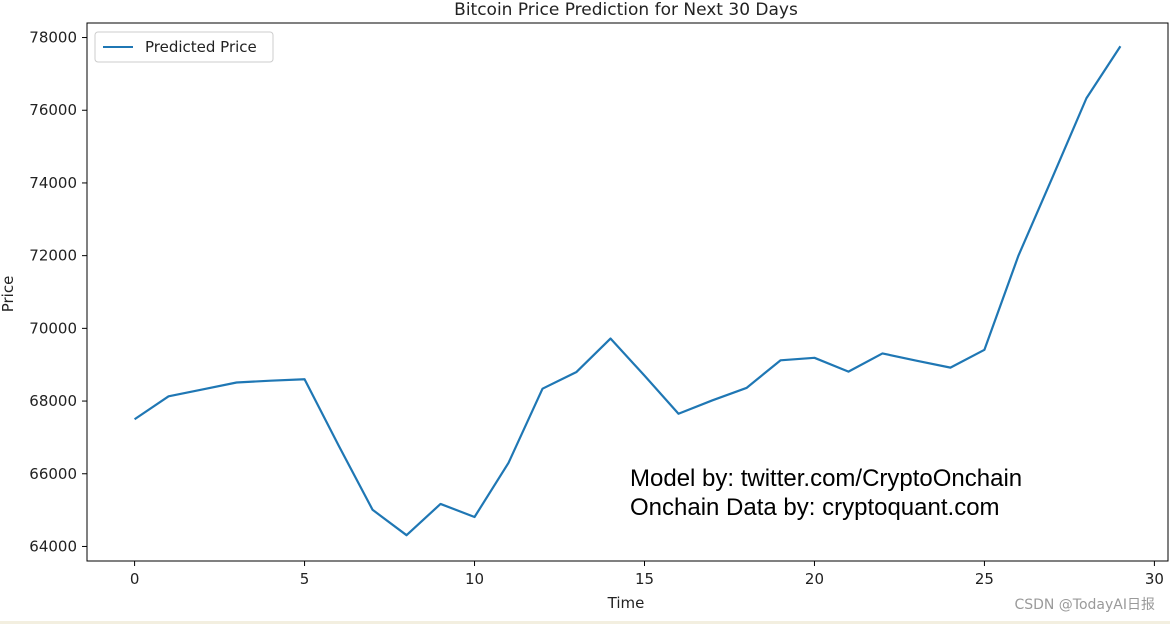  Describe the element at coordinates (53, 183) in the screenshot. I see `y-tick-label: 74000` at that location.